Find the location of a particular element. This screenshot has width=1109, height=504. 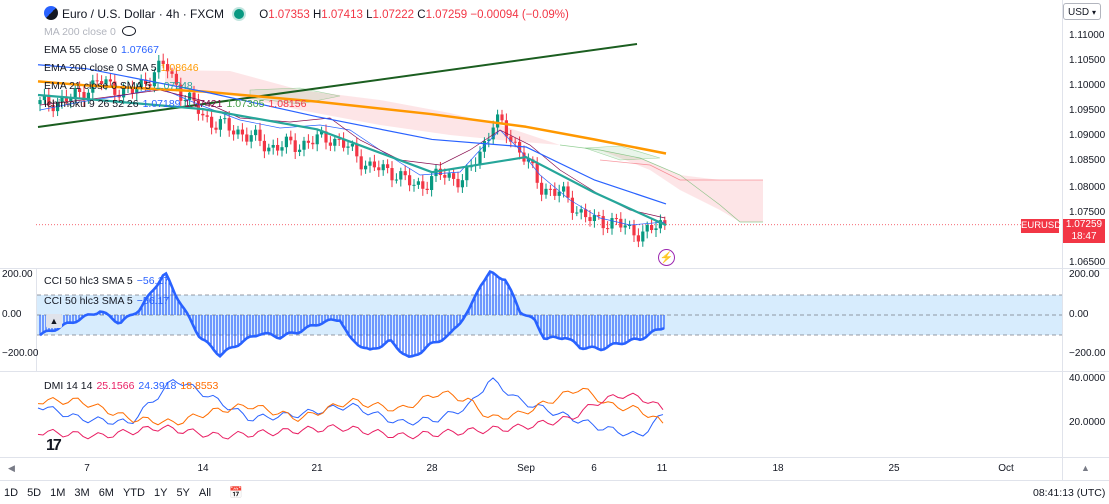

currency-selector: USD ▾ is located at coordinates (1082, 11).